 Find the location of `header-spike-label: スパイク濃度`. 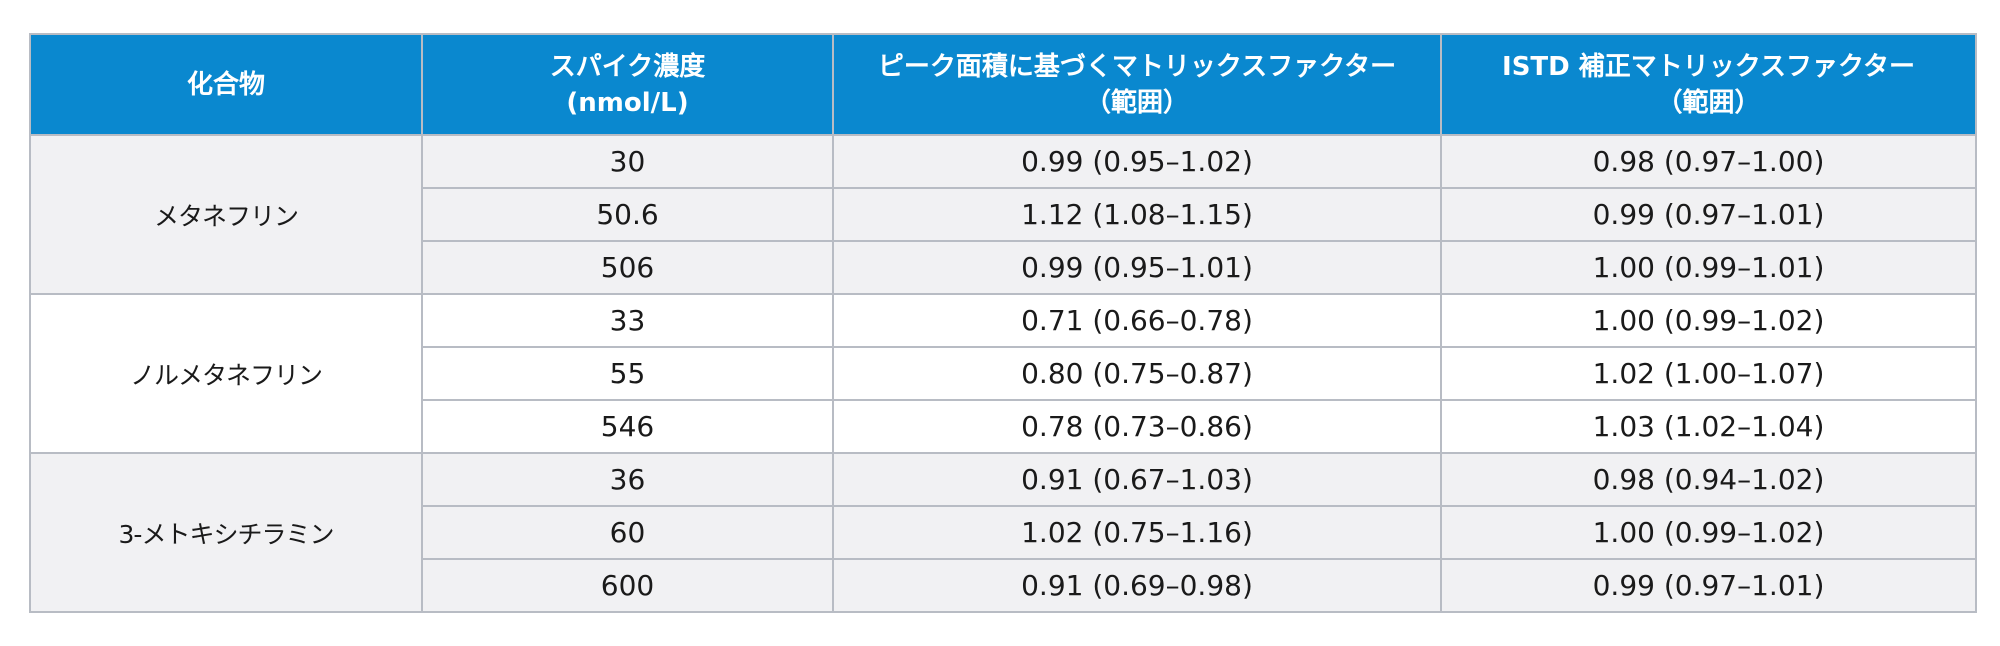

header-spike-label: スパイク濃度 is located at coordinates (627, 66).